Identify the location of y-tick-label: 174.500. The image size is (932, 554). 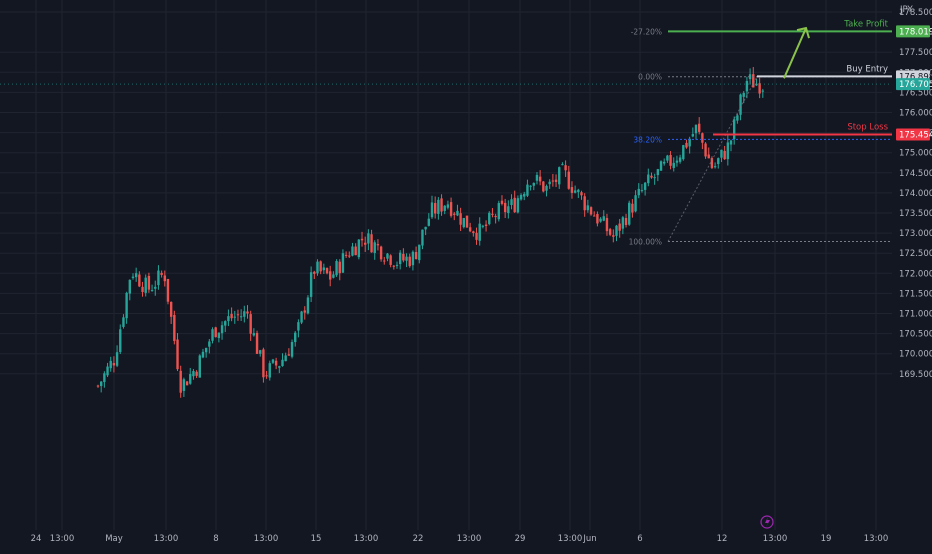
(915, 174).